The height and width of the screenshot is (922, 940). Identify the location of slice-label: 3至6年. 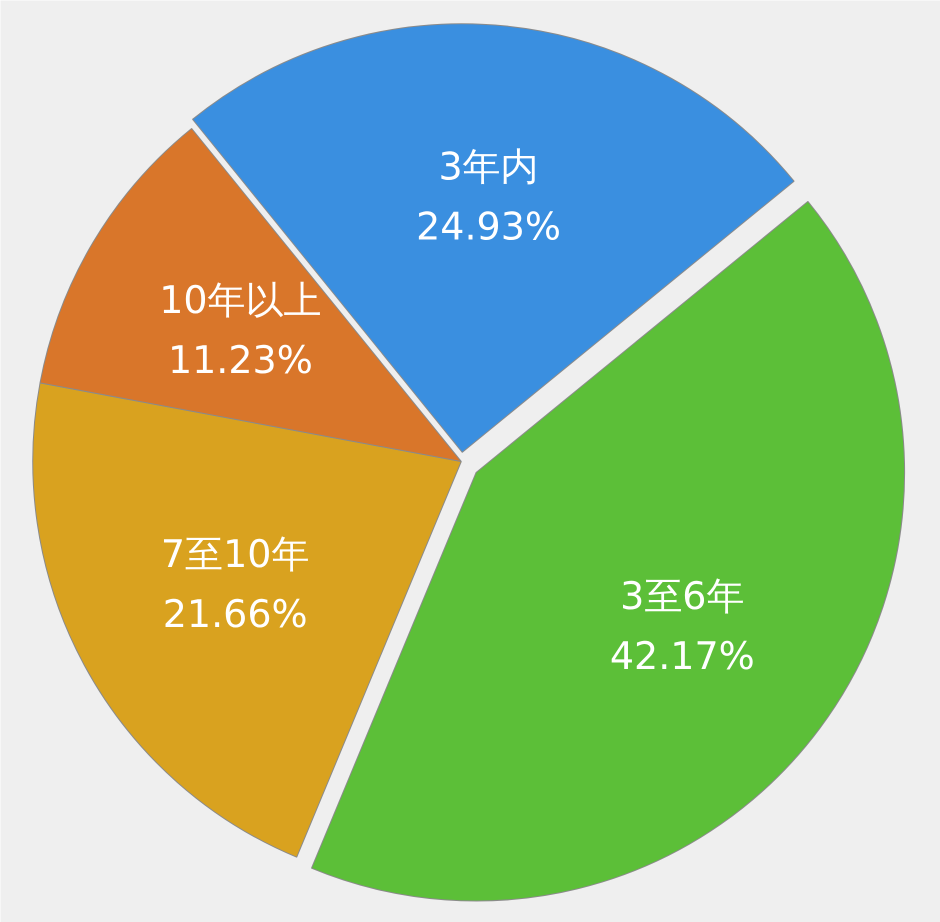
(682, 596).